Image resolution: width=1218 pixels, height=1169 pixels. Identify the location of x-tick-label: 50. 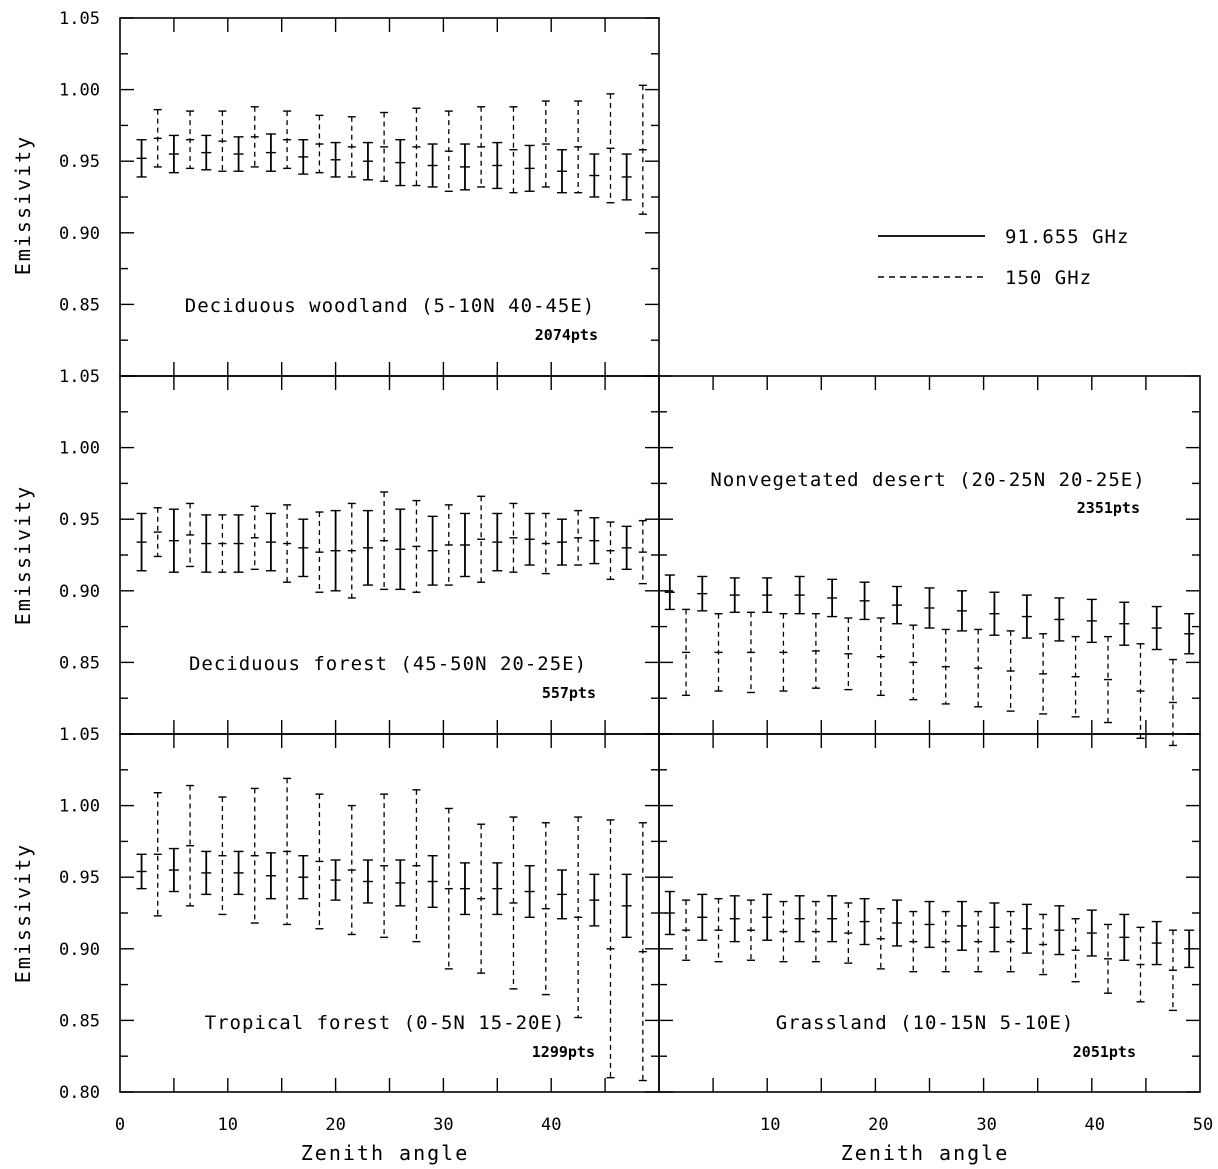
(1203, 1125).